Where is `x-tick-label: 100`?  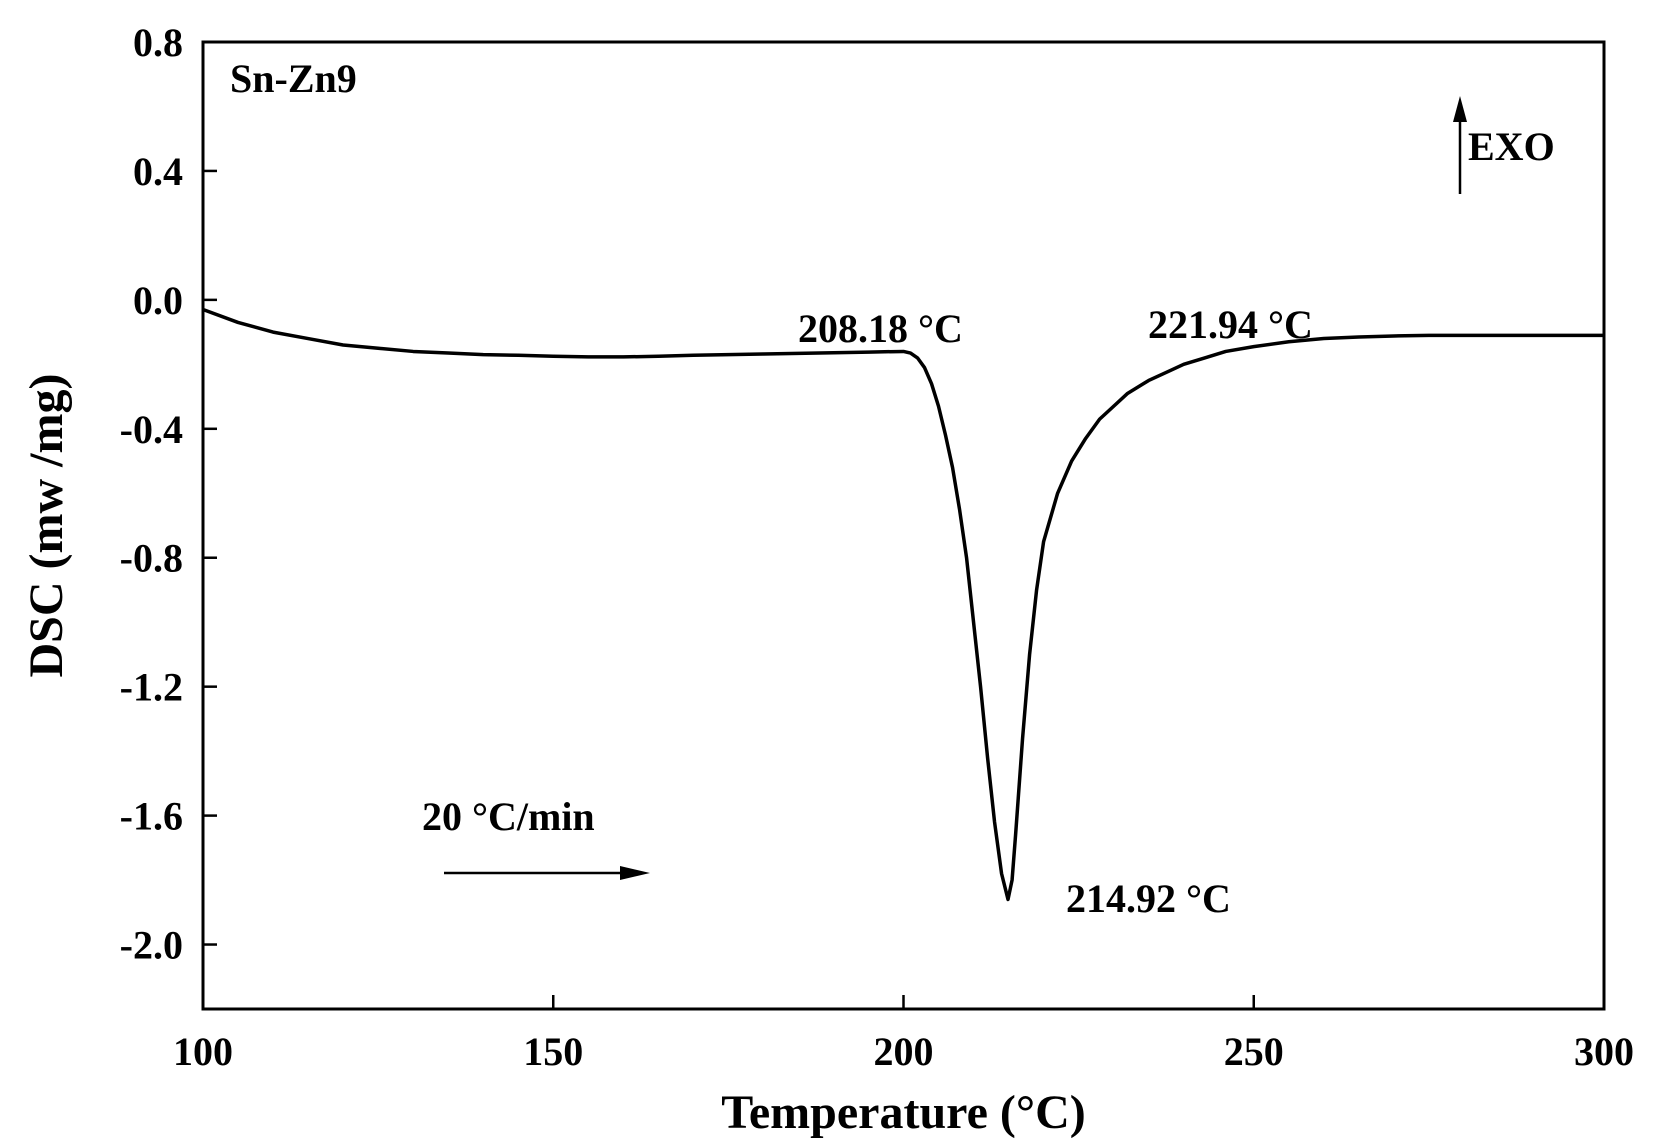
x-tick-label: 100 is located at coordinates (203, 1051).